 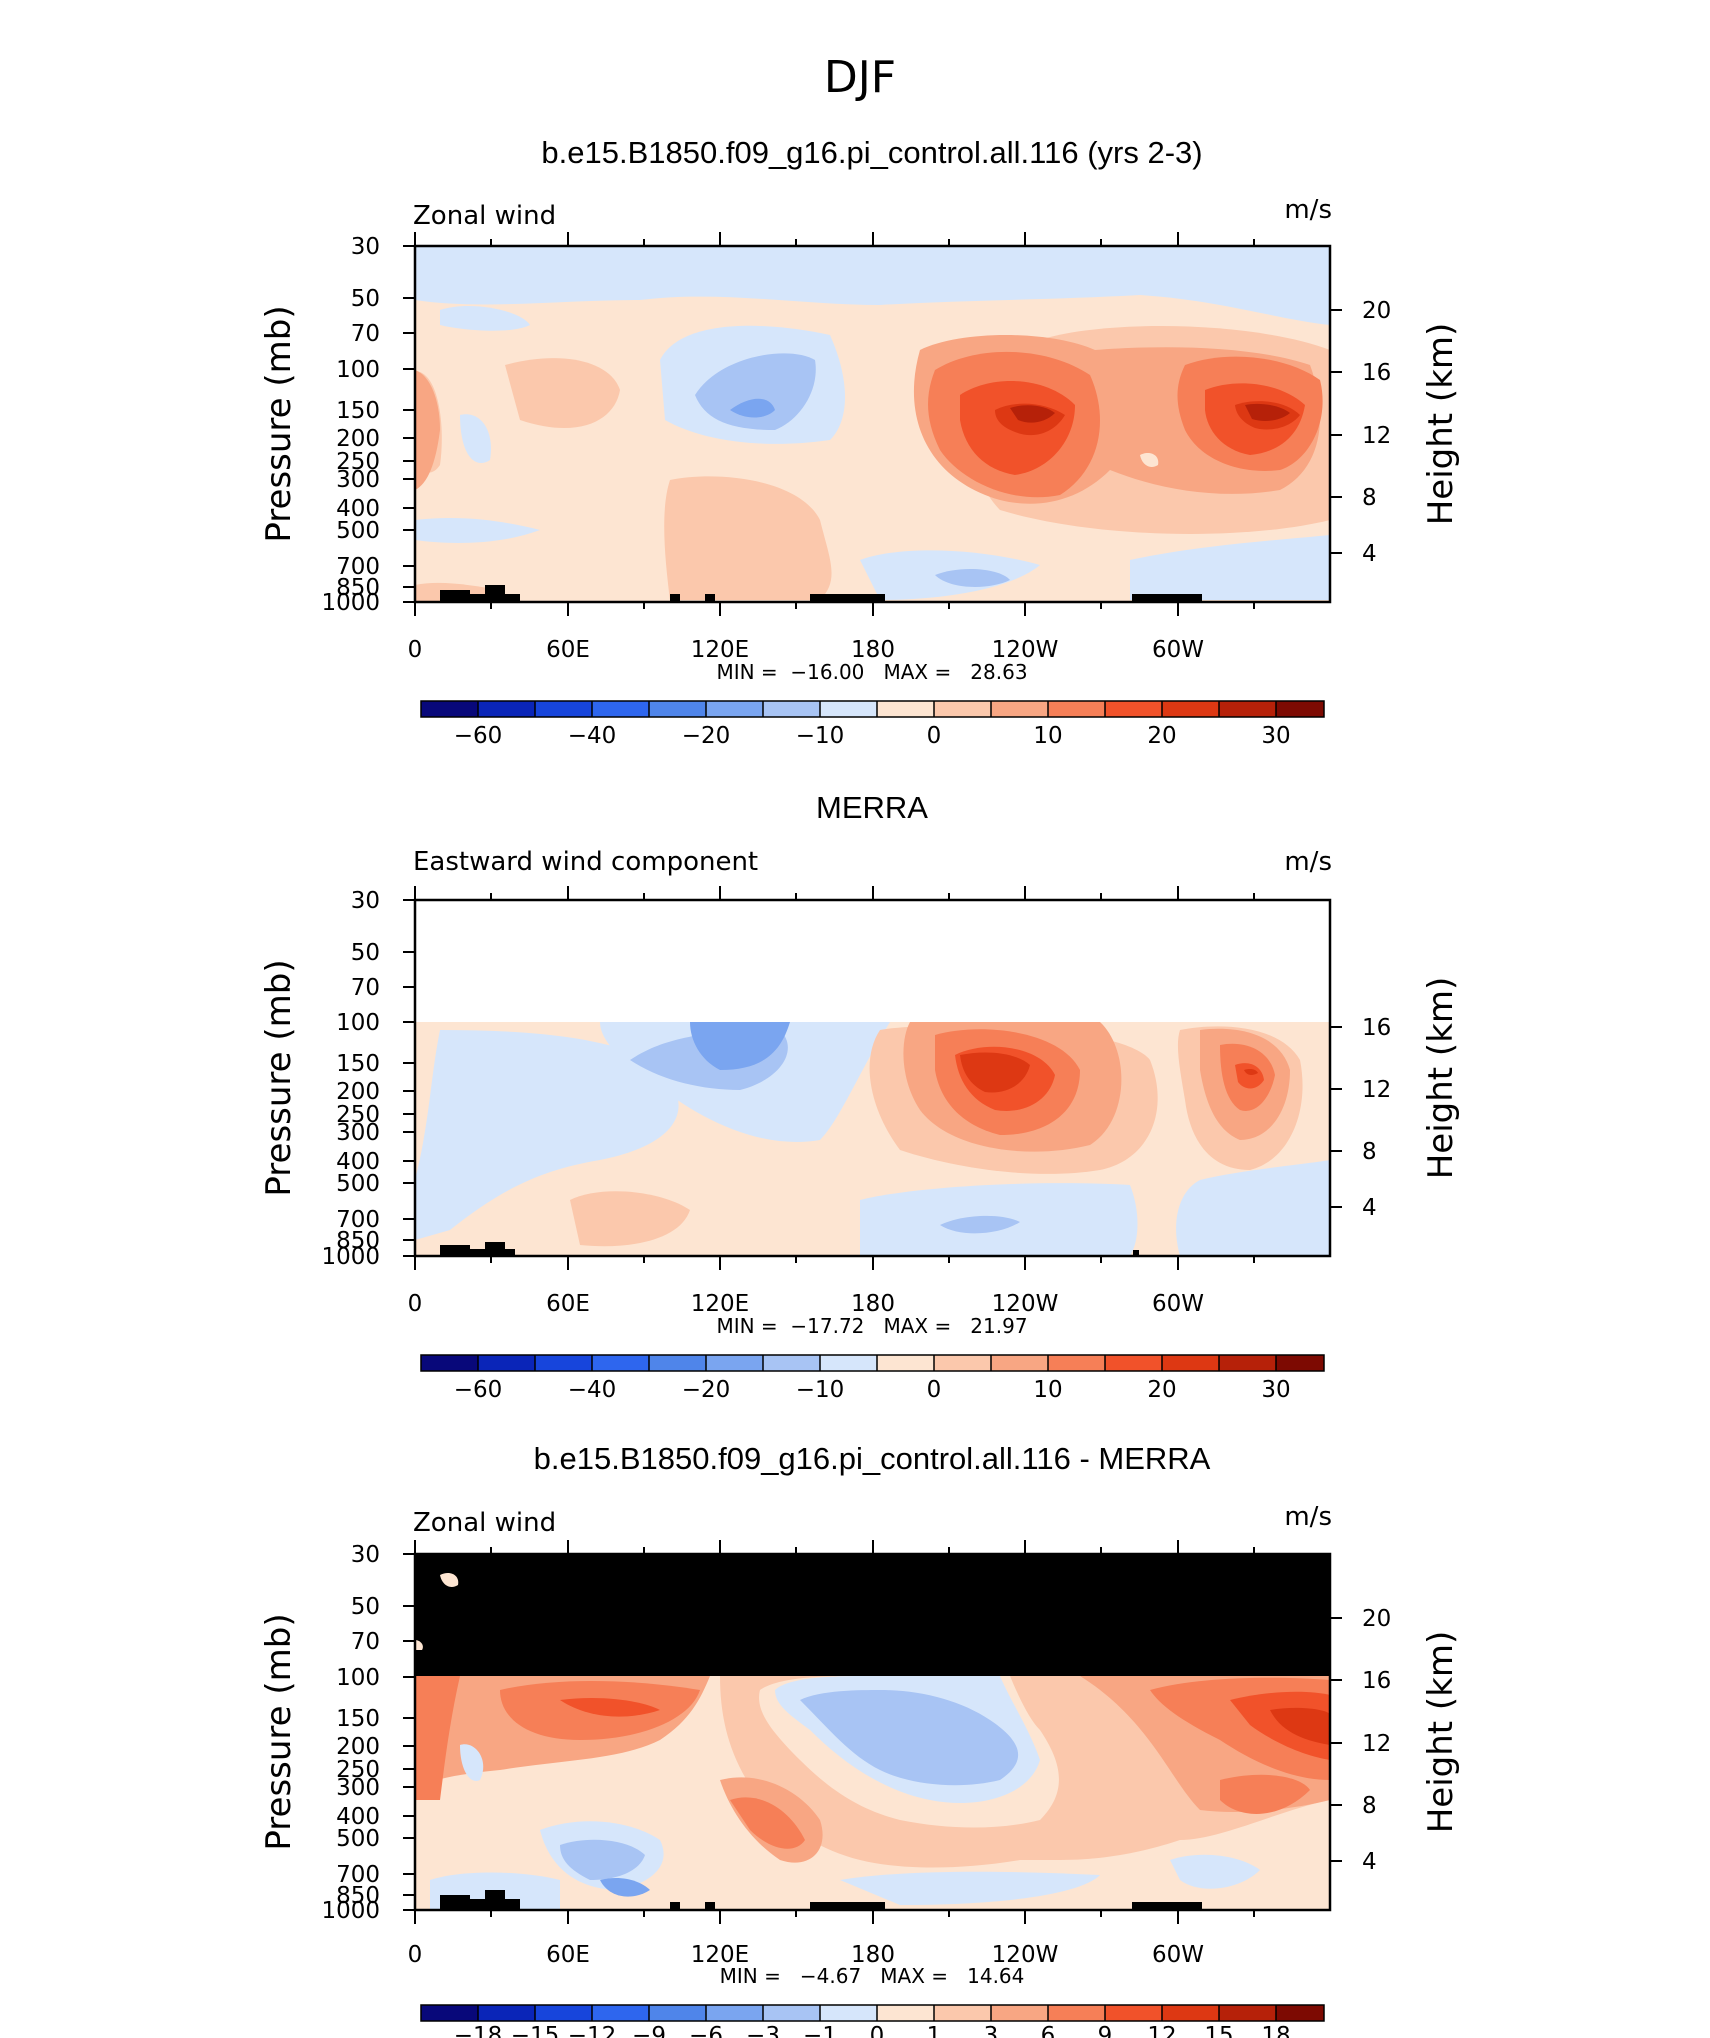 What do you see at coordinates (871, 672) in the screenshot?
I see `min-max-label: MIN = −16.00 MAX = 28.63` at bounding box center [871, 672].